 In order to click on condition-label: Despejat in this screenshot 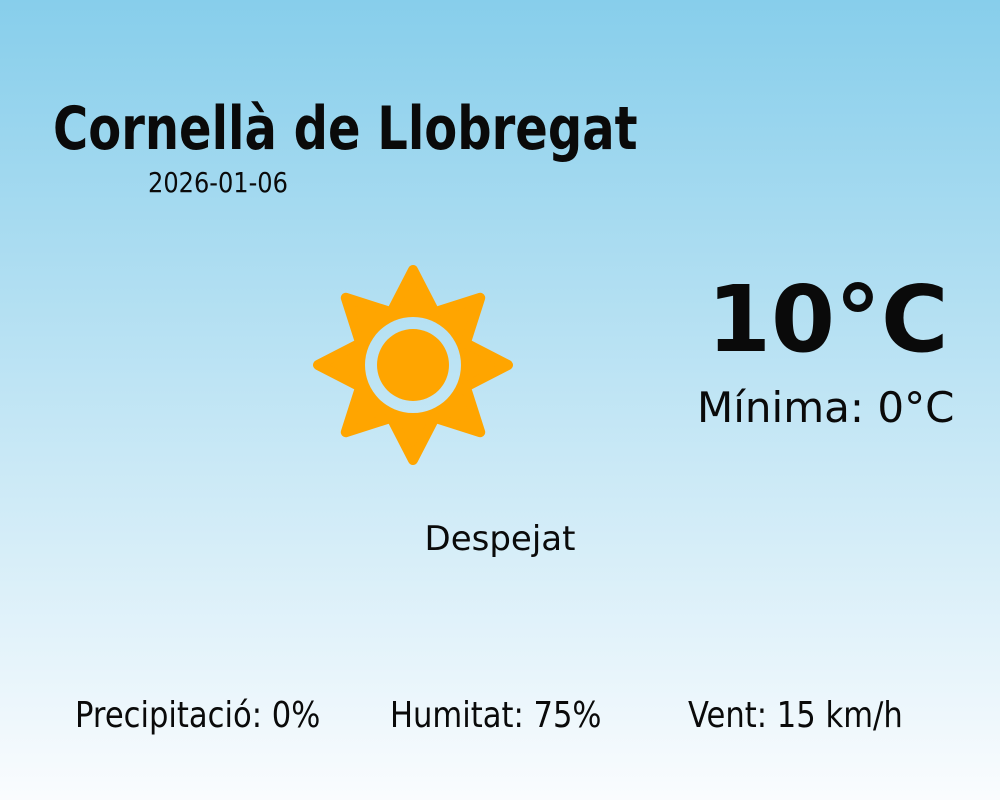, I will do `click(500, 539)`.